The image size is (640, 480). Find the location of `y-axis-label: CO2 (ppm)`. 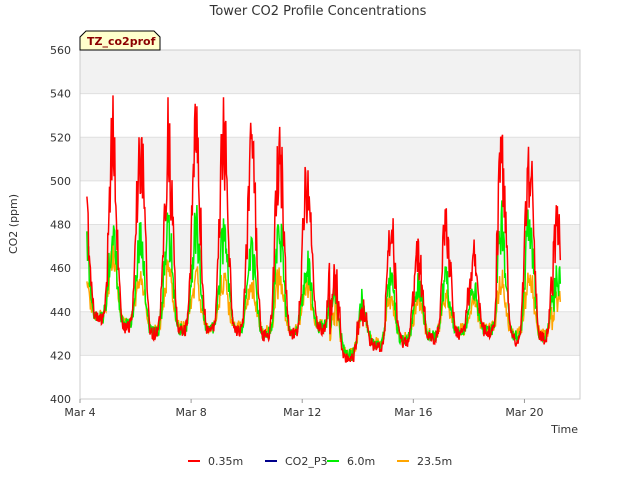

y-axis-label: CO2 (ppm) is located at coordinates (13, 224).